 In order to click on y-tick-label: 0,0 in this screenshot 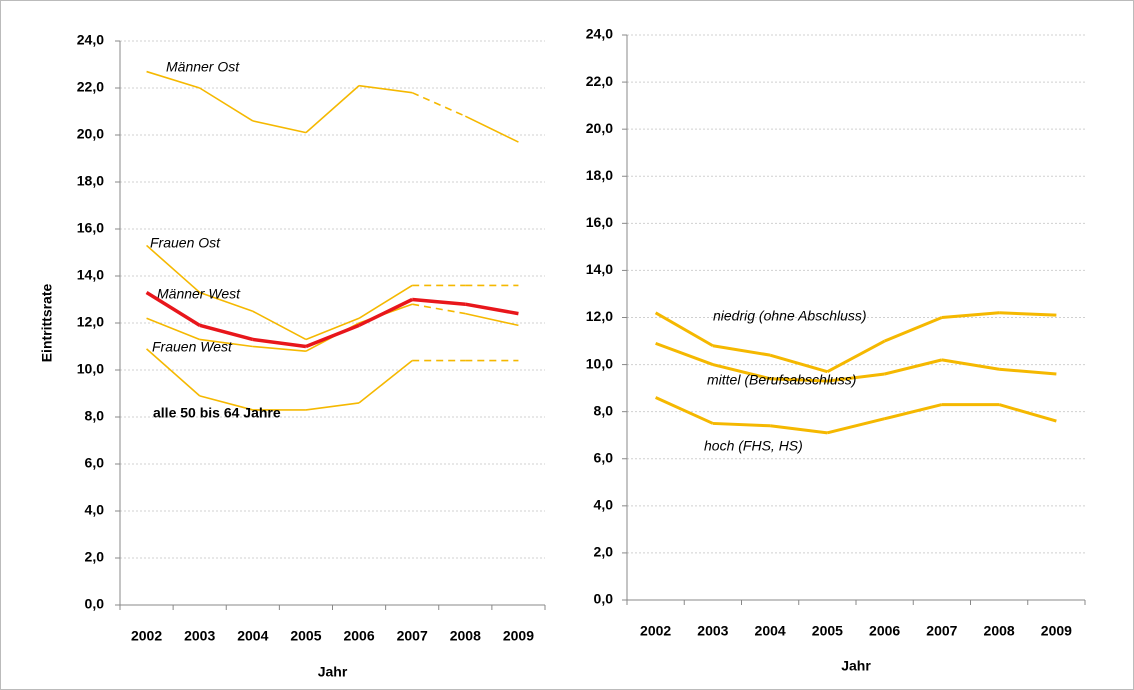, I will do `click(95, 604)`.